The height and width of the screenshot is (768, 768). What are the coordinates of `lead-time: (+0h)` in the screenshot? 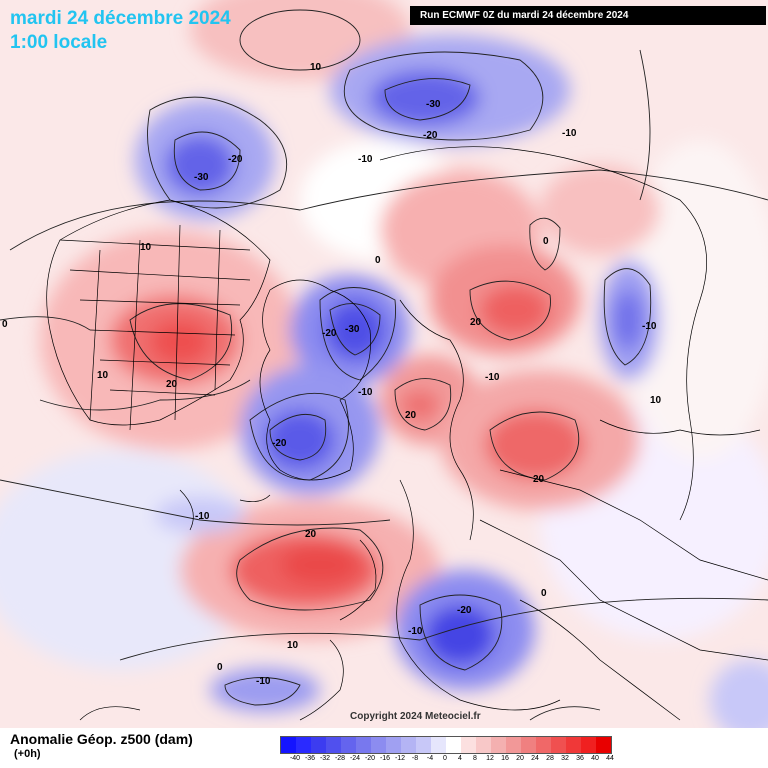 It's located at (27, 754).